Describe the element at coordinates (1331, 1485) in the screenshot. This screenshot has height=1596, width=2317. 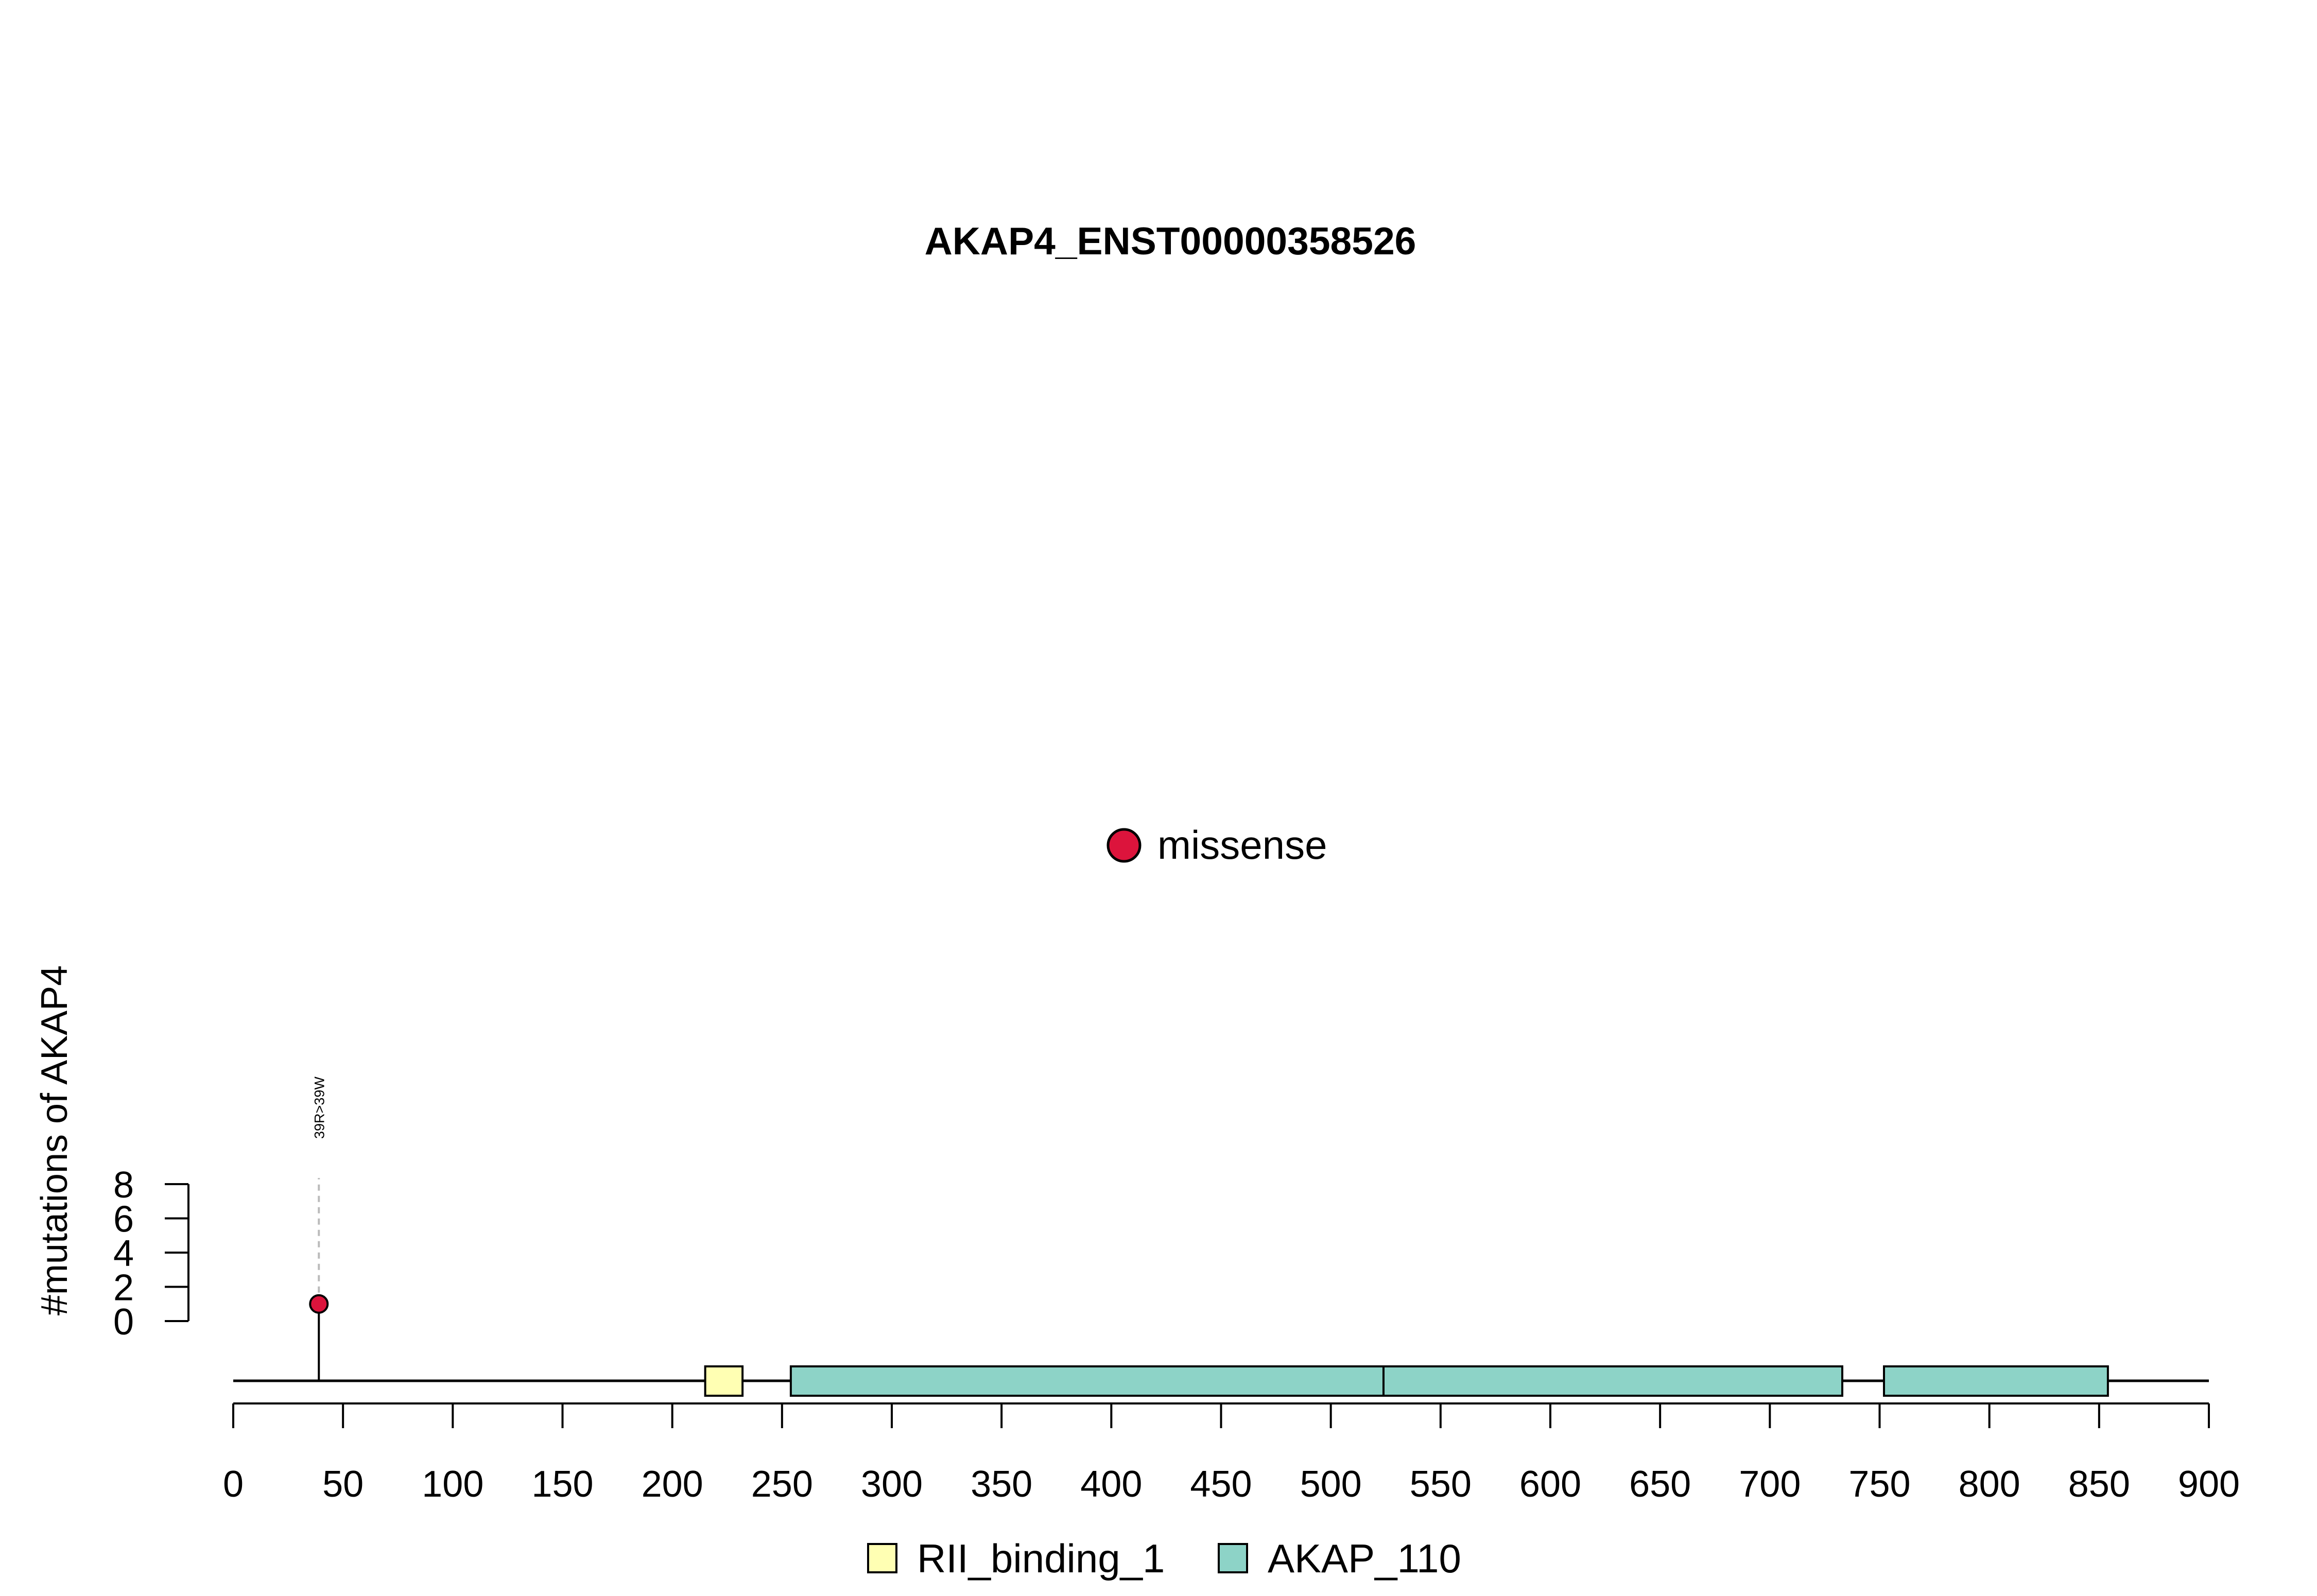
I see `x-tick-label-500: 500` at that location.